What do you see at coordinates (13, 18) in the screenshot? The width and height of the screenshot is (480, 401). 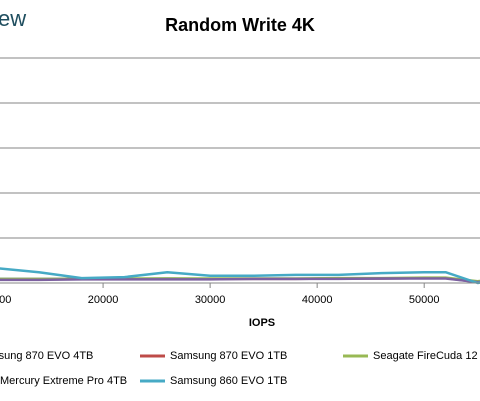 I see `logo: ew` at bounding box center [13, 18].